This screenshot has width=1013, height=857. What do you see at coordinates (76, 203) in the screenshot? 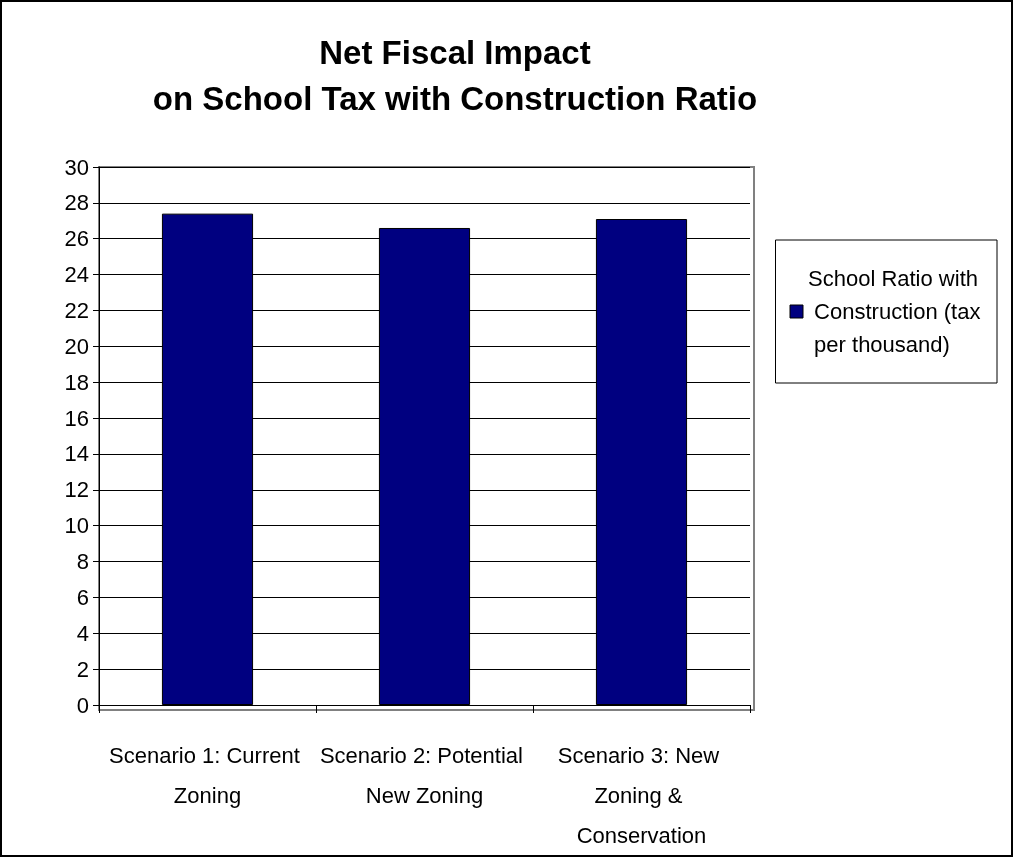
I see `y-tick-label: 28` at bounding box center [76, 203].